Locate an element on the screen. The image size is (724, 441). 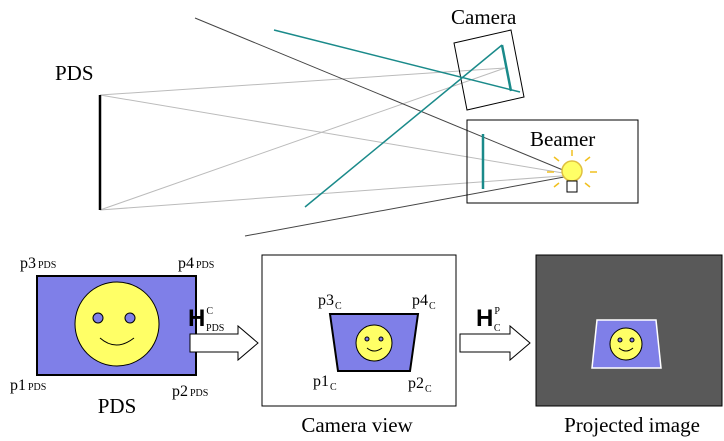
camera-box is located at coordinates (489, 70).